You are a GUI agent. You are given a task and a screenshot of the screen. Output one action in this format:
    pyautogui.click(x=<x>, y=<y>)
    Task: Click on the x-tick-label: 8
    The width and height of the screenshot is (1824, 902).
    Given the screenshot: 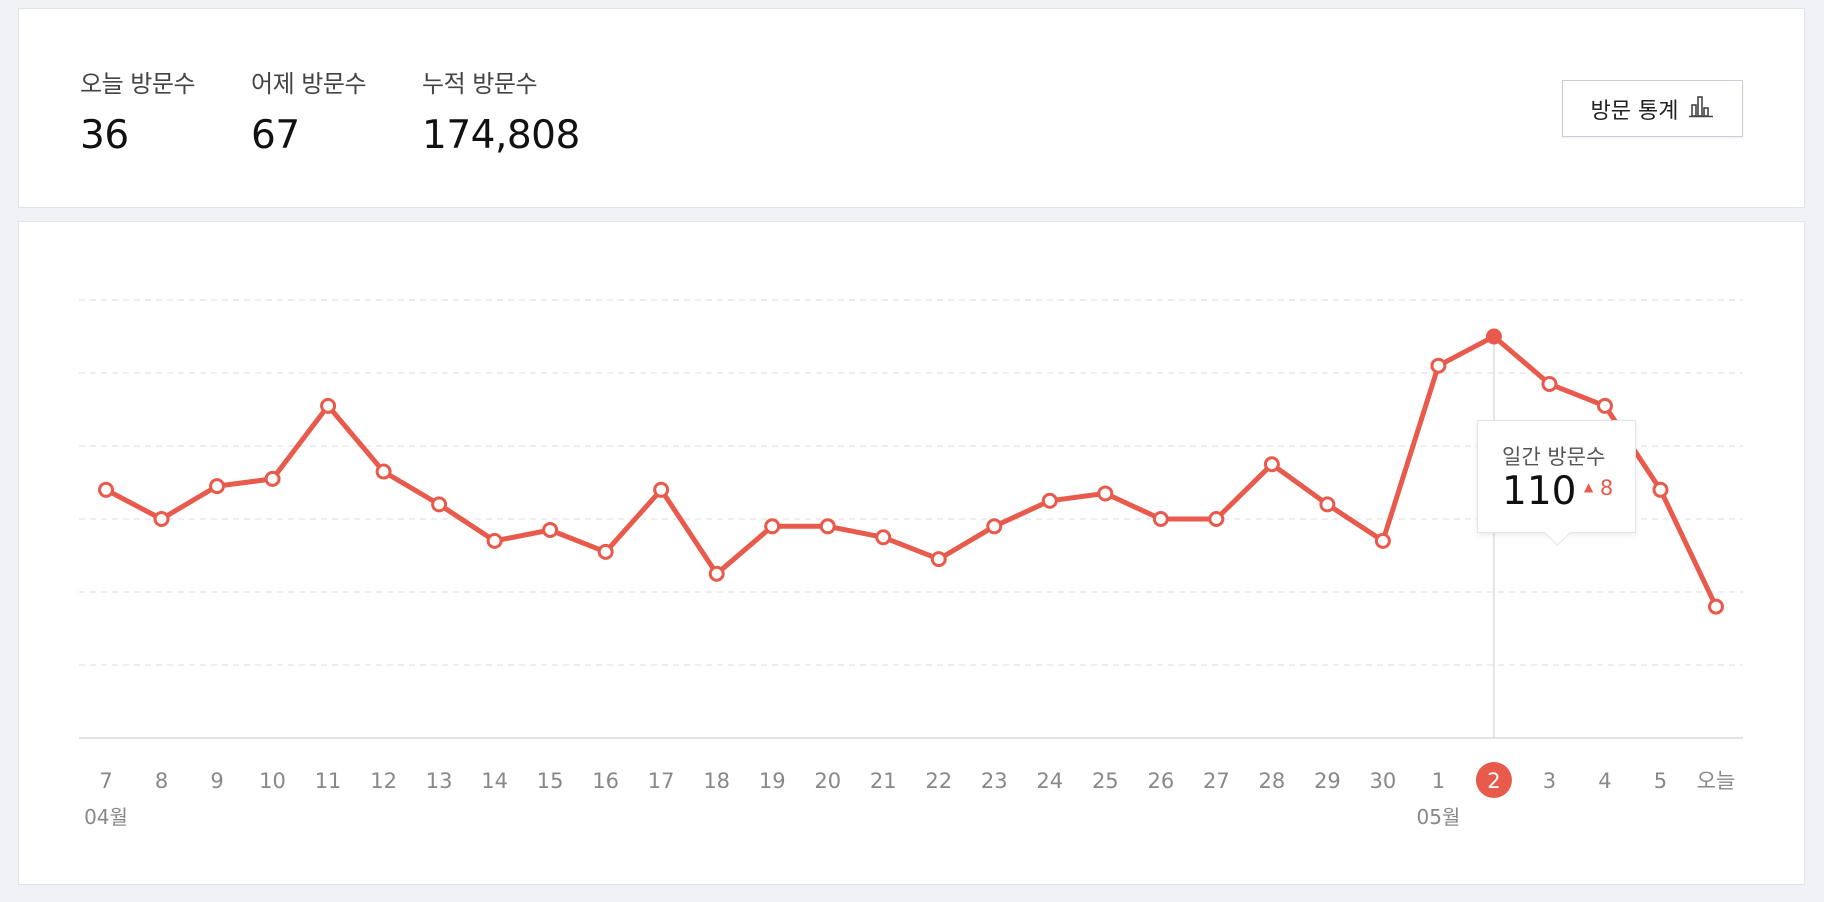 What is the action you would take?
    pyautogui.click(x=161, y=781)
    